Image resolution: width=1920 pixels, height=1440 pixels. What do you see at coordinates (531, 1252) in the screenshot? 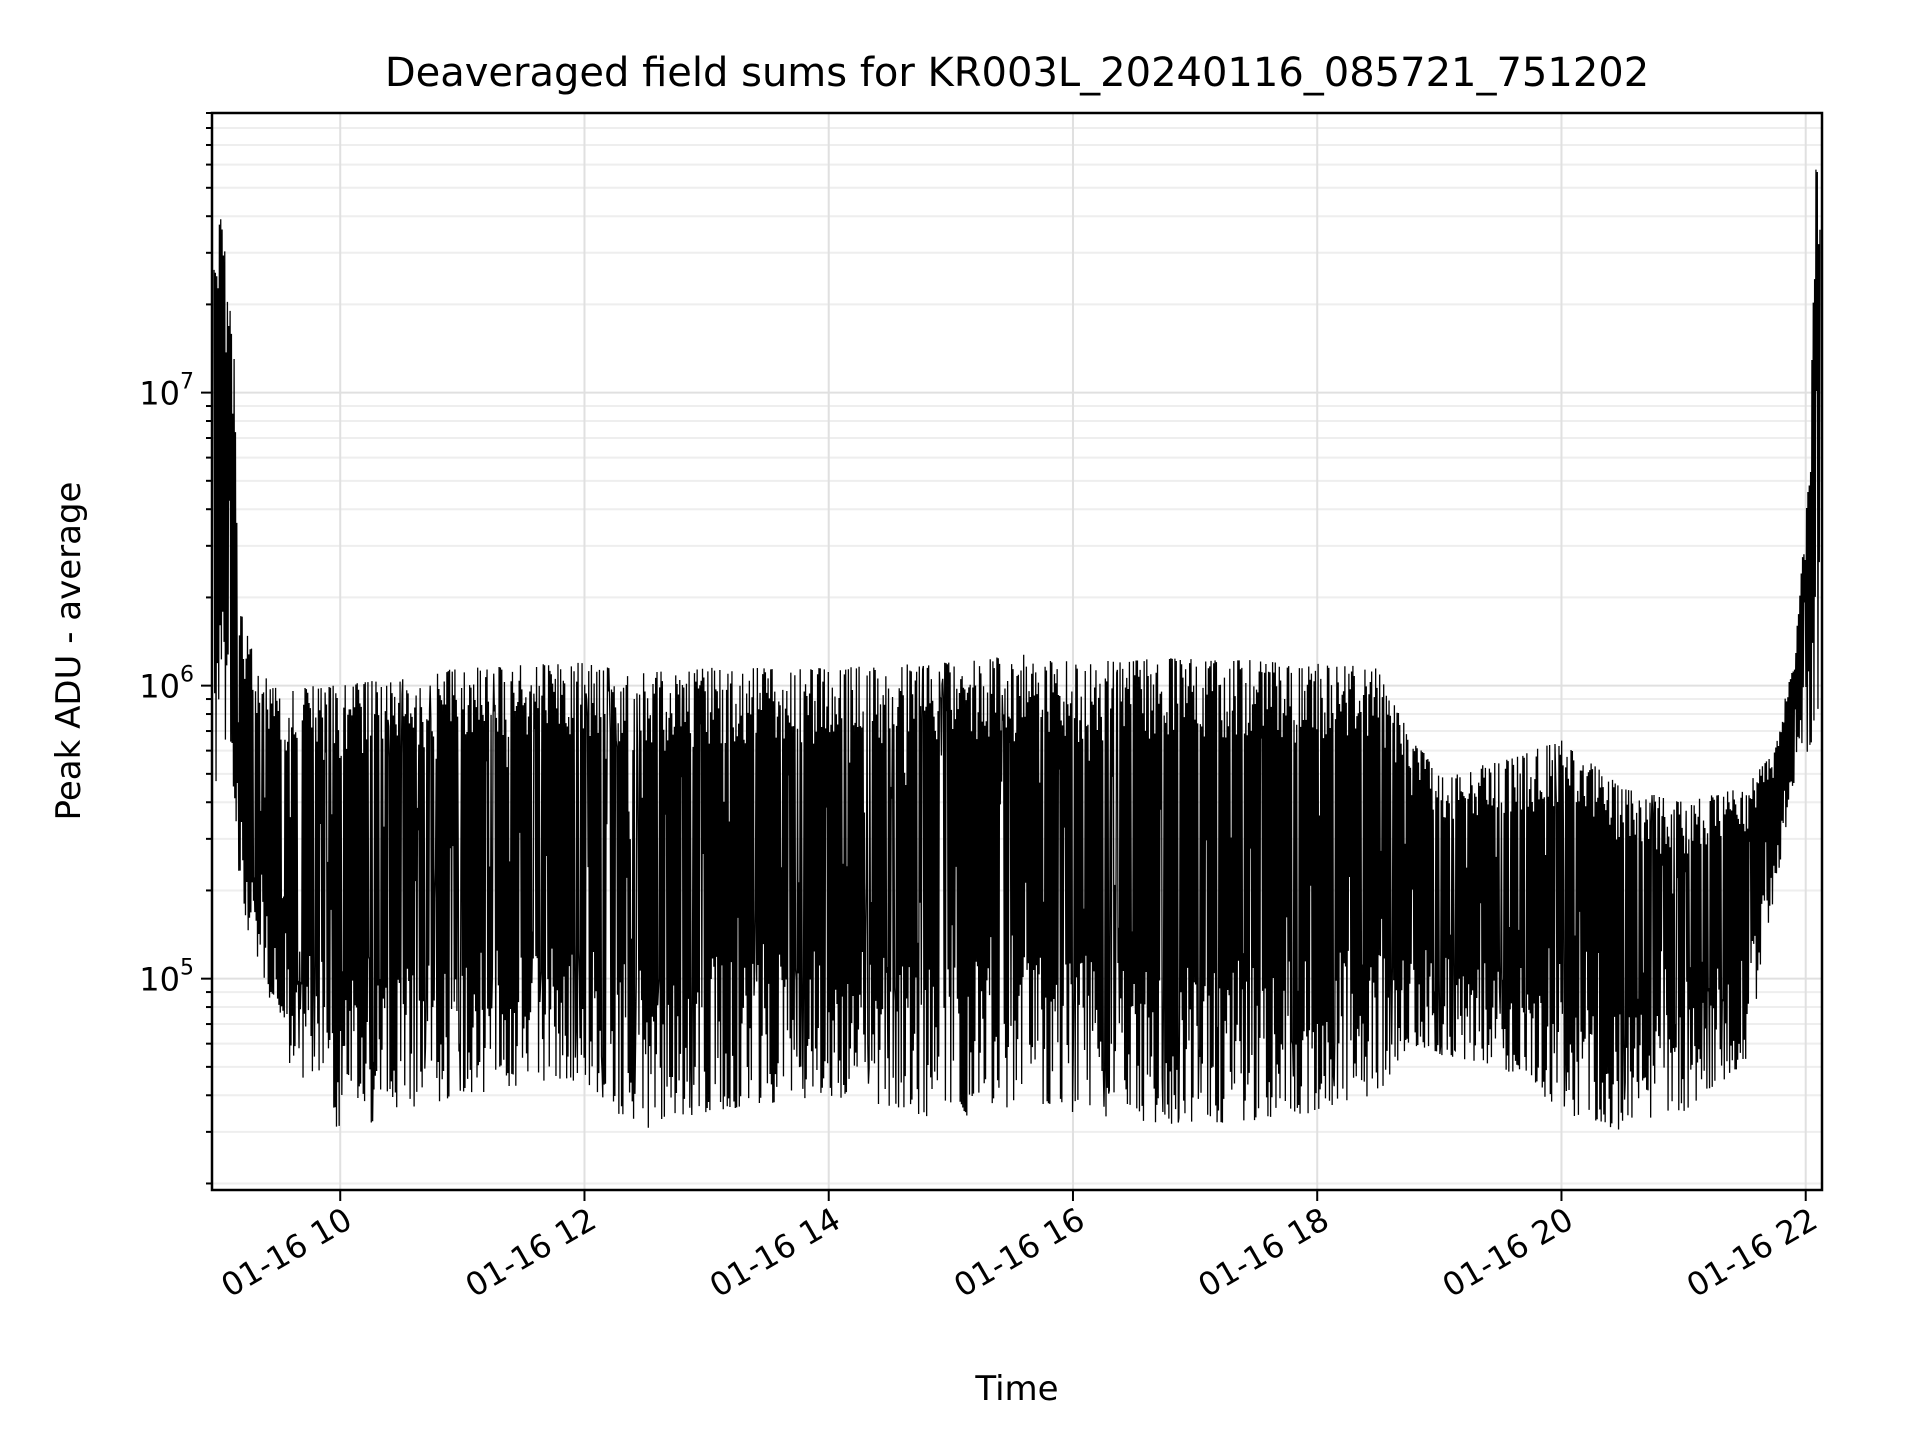
I see `x-tick-label: 01-16 12` at bounding box center [531, 1252].